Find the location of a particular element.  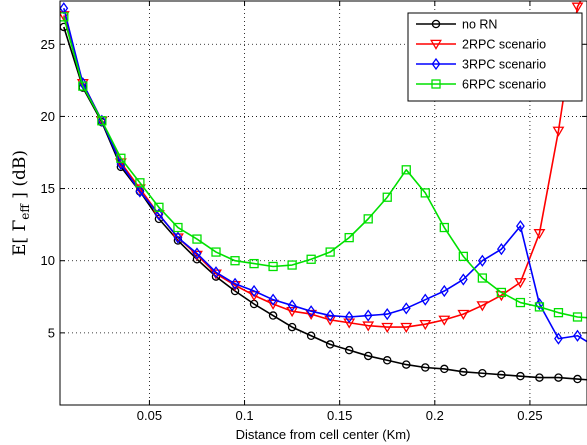

x-tick-label: 0.2 is located at coordinates (435, 415).